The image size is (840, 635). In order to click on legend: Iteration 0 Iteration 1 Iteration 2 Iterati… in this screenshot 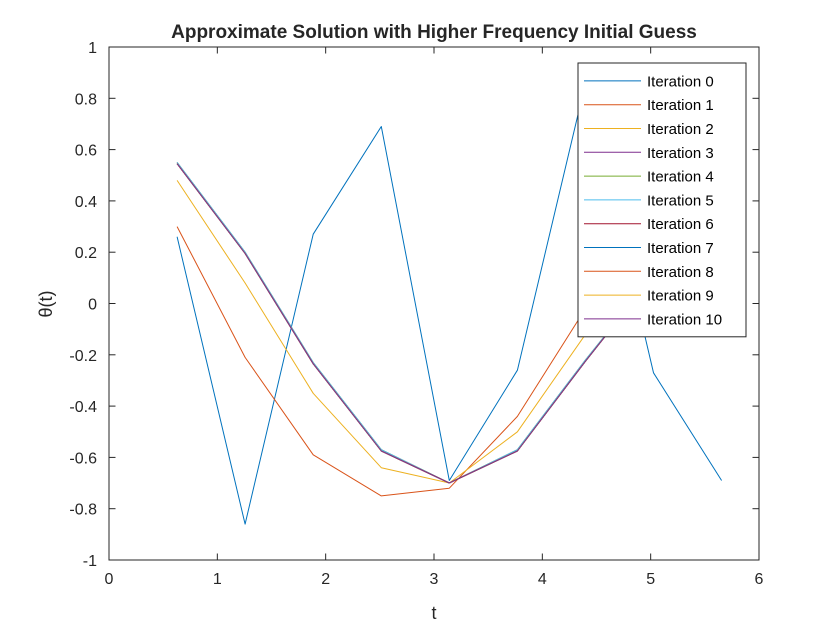, I will do `click(662, 200)`.